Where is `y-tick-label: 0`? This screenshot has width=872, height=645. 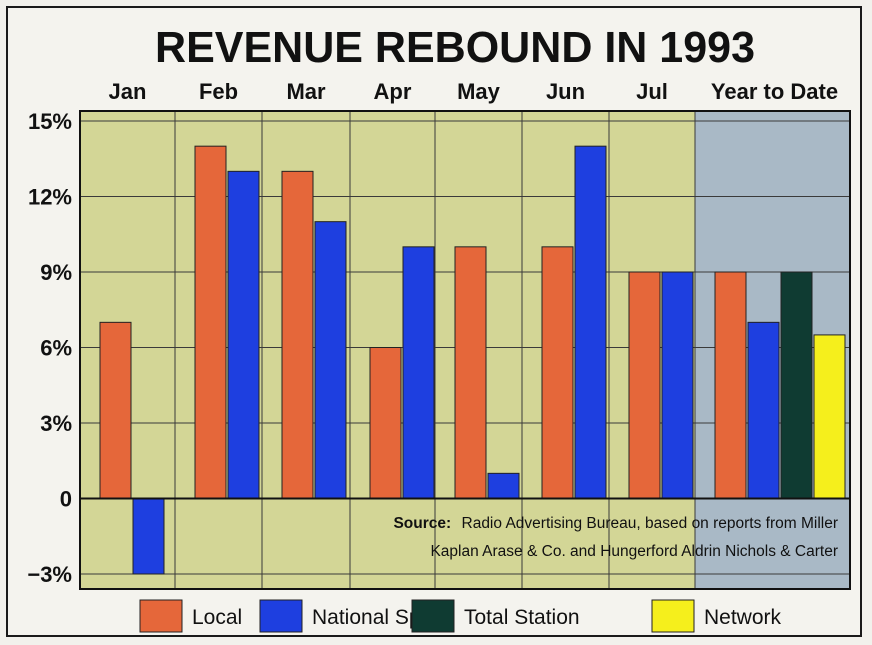
y-tick-label: 0 is located at coordinates (66, 499).